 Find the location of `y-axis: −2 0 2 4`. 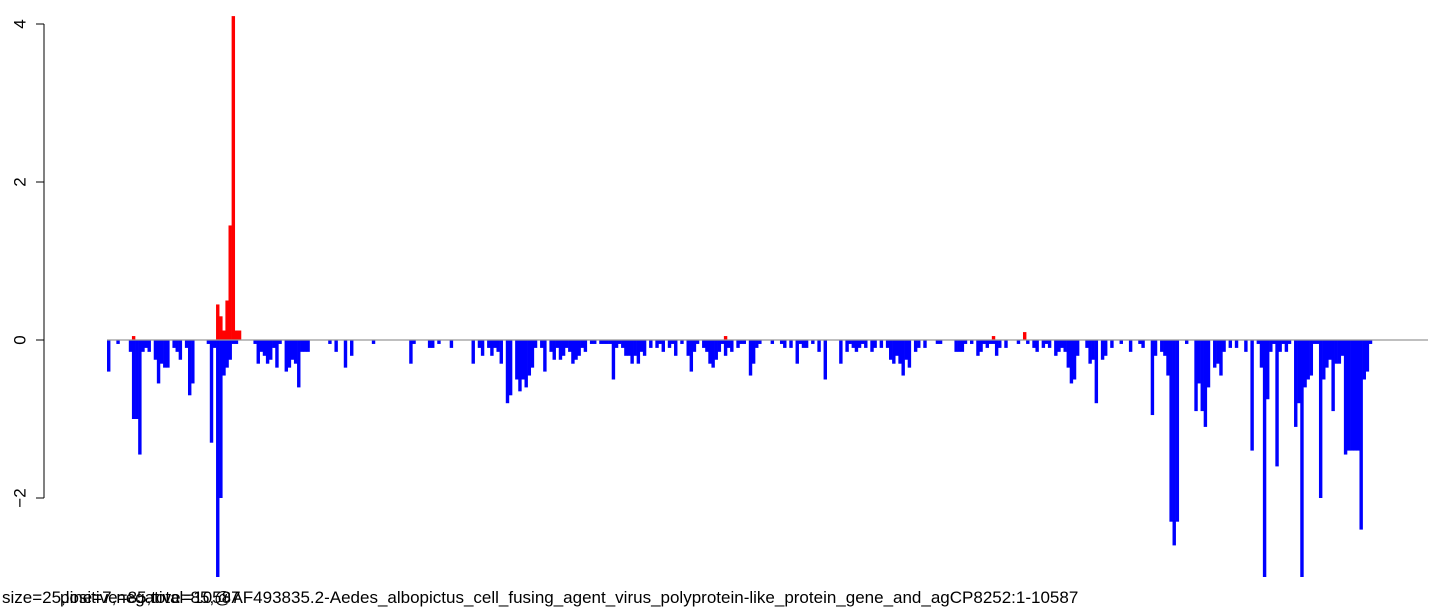

y-axis: −2 0 2 4 is located at coordinates (28, 263).